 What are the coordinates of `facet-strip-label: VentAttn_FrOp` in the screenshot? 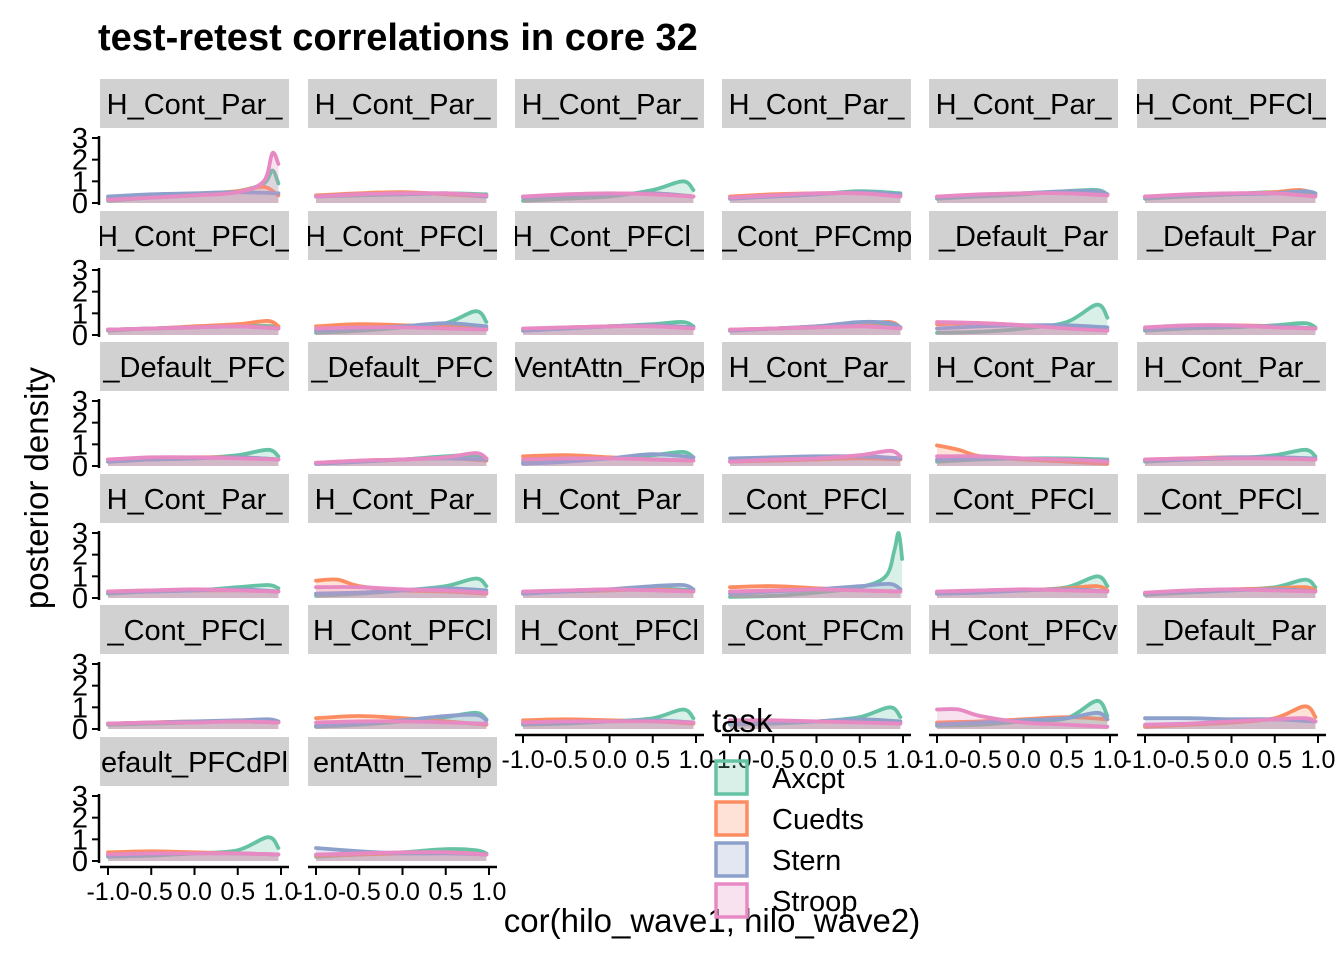 It's located at (610, 368).